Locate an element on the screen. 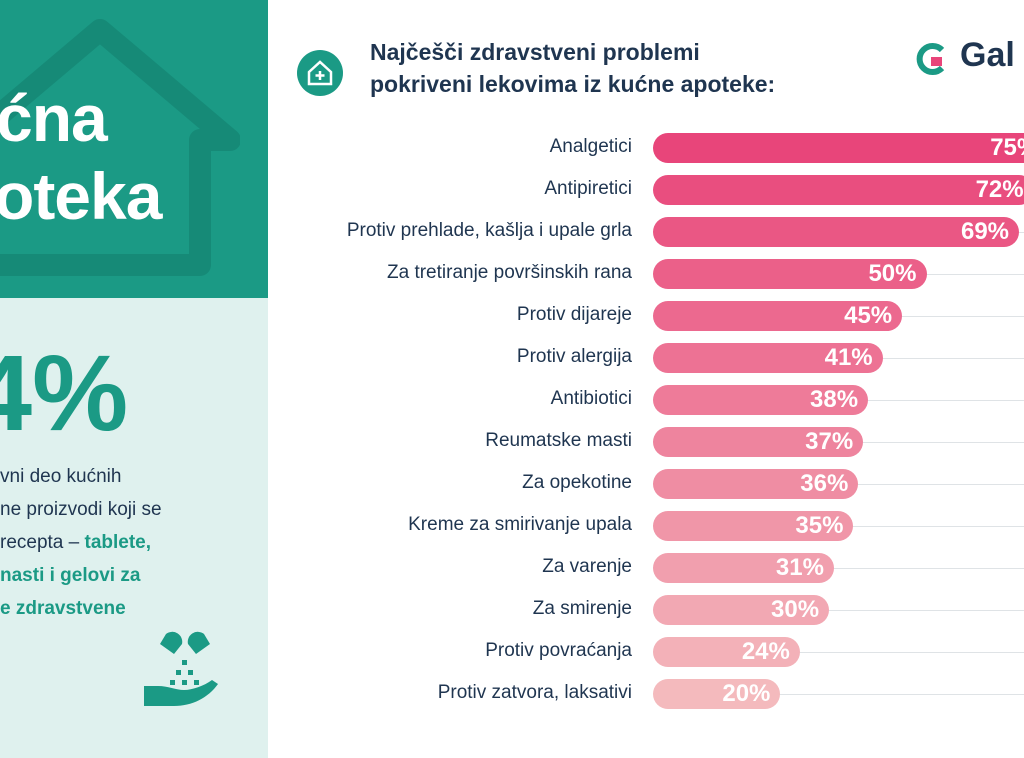 This screenshot has height=758, width=1024. category-label: Protiv alergija is located at coordinates (574, 356).